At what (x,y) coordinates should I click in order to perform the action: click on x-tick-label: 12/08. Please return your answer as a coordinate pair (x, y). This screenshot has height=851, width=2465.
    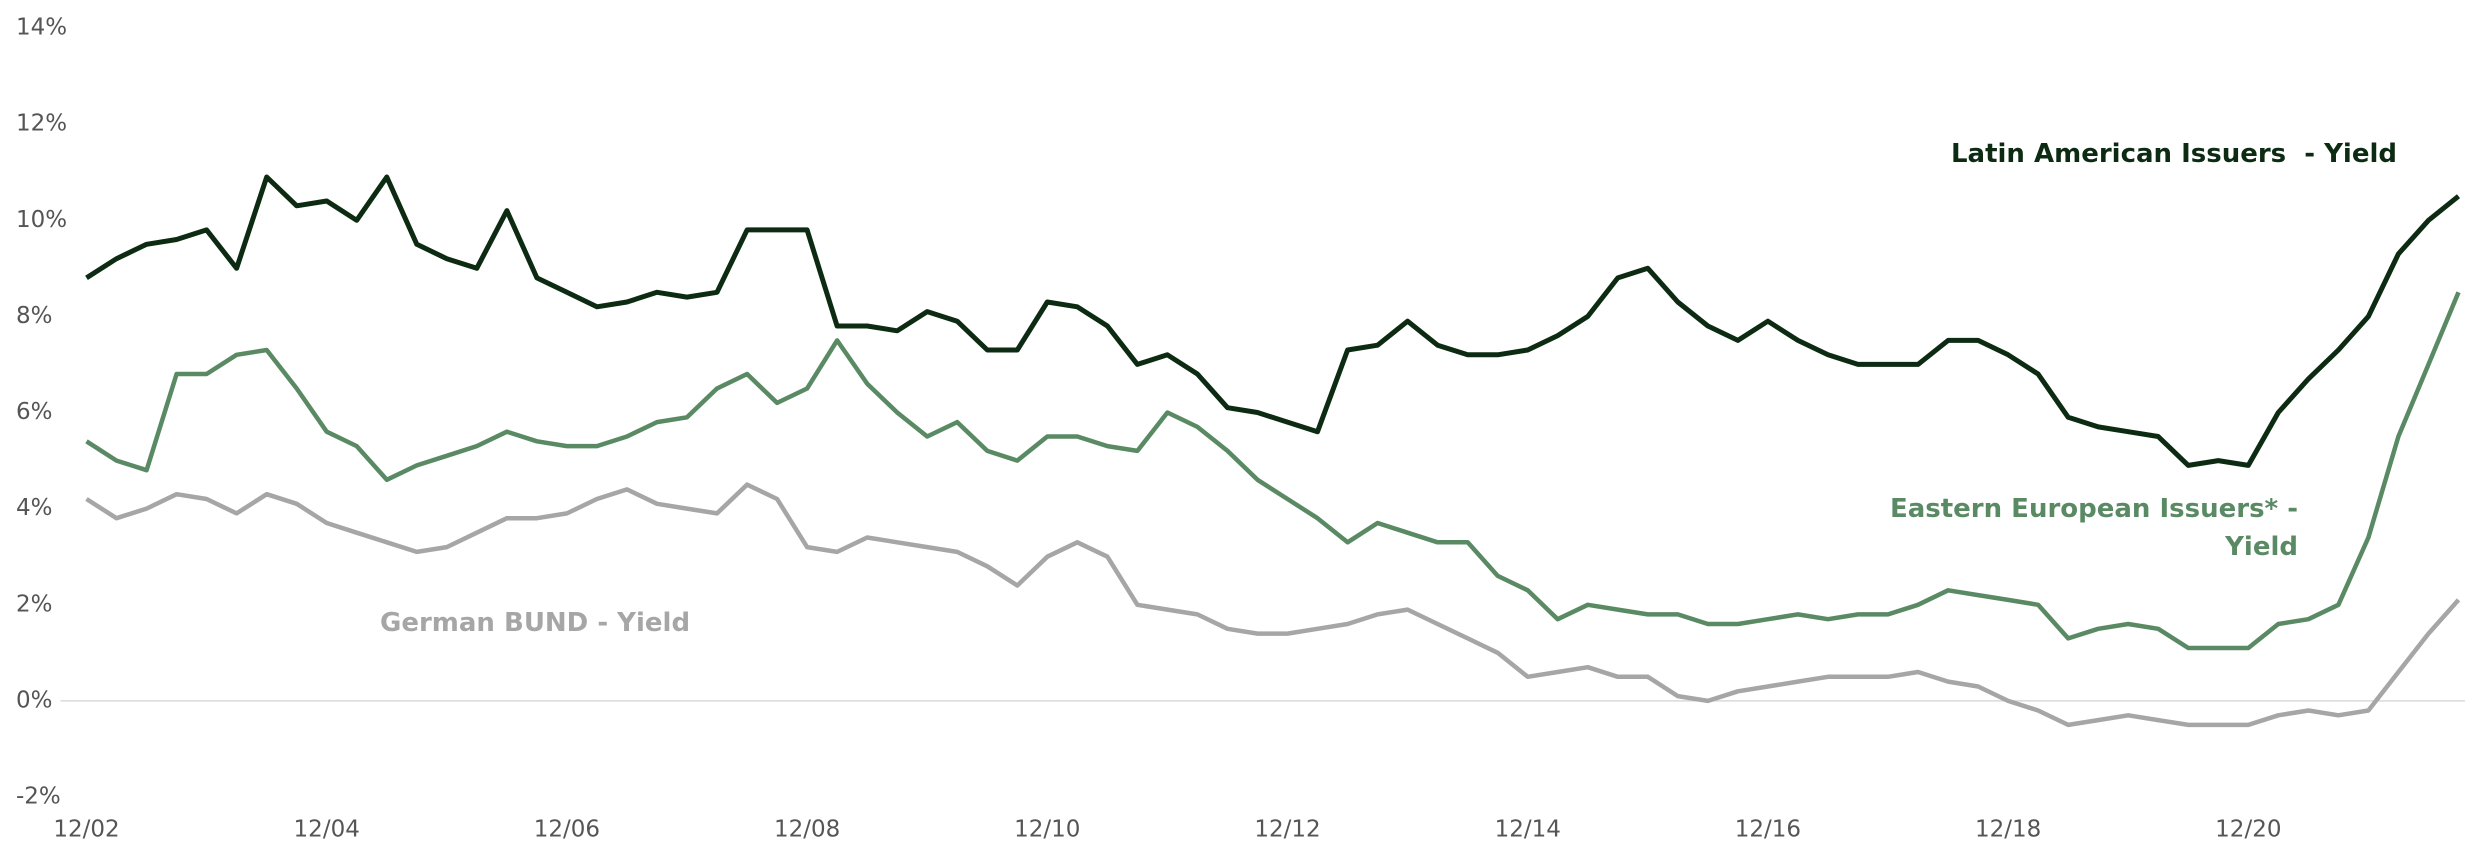
    Looking at the image, I should click on (807, 830).